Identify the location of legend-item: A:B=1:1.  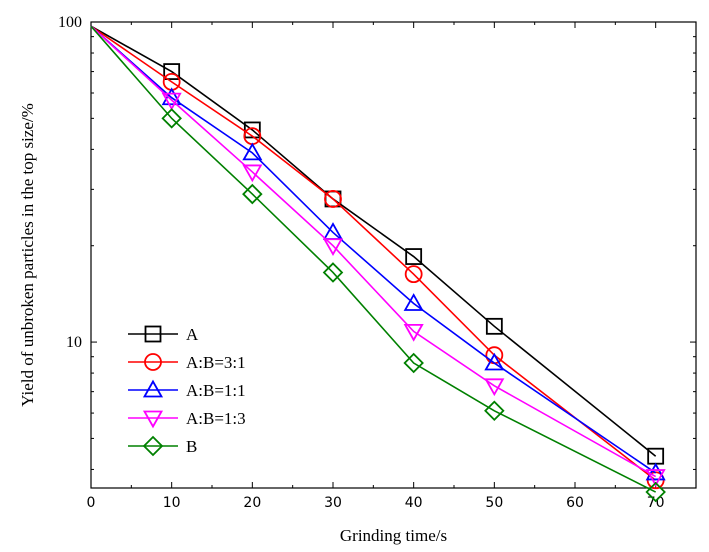
(187, 389).